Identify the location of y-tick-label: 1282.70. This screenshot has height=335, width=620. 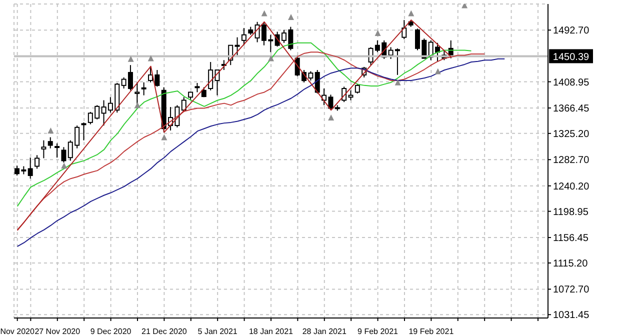
(571, 160).